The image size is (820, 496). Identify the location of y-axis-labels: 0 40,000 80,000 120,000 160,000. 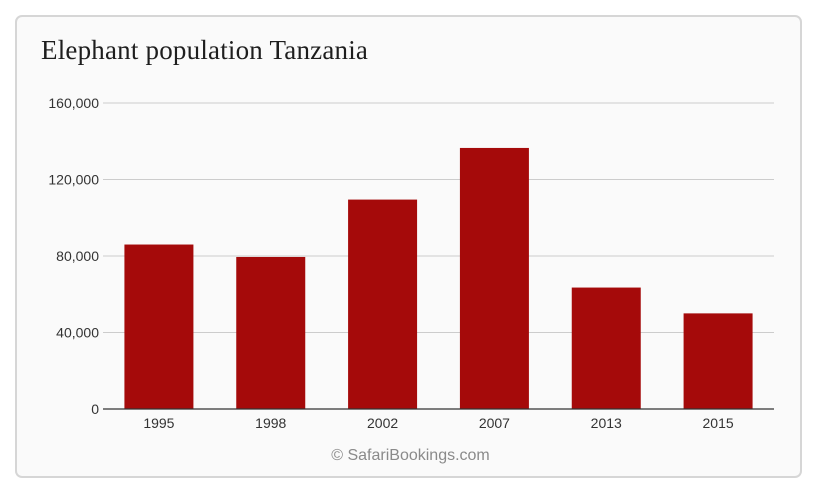
(73, 256).